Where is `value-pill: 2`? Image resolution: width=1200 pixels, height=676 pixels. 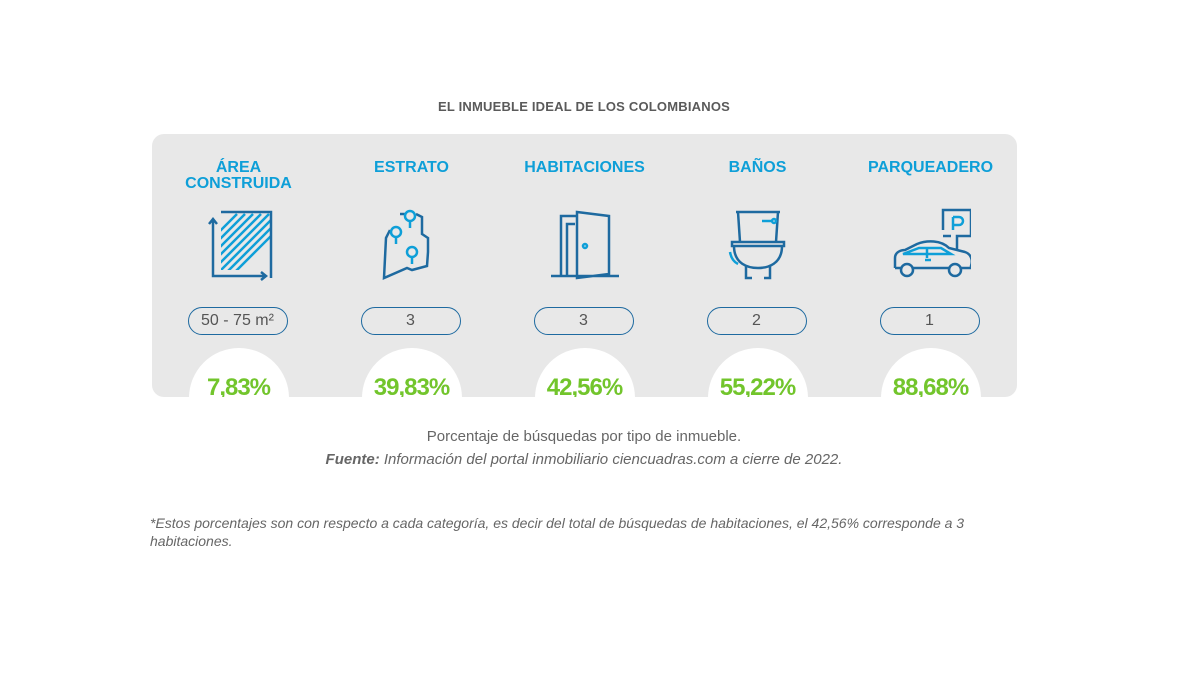 value-pill: 2 is located at coordinates (756, 321).